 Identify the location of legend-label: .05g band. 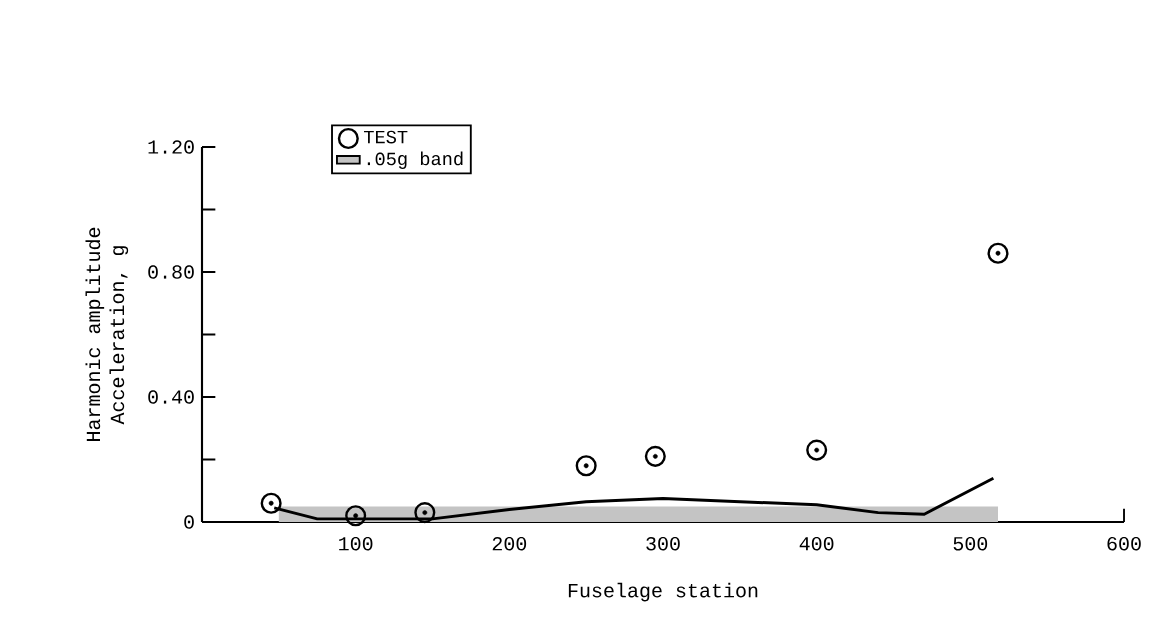
(415, 160).